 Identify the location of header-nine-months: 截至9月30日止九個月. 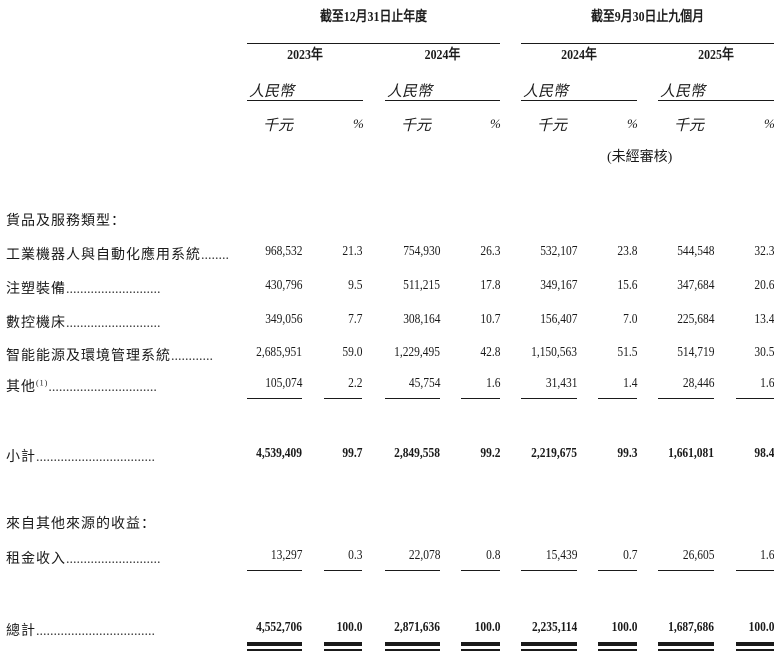
(647, 17).